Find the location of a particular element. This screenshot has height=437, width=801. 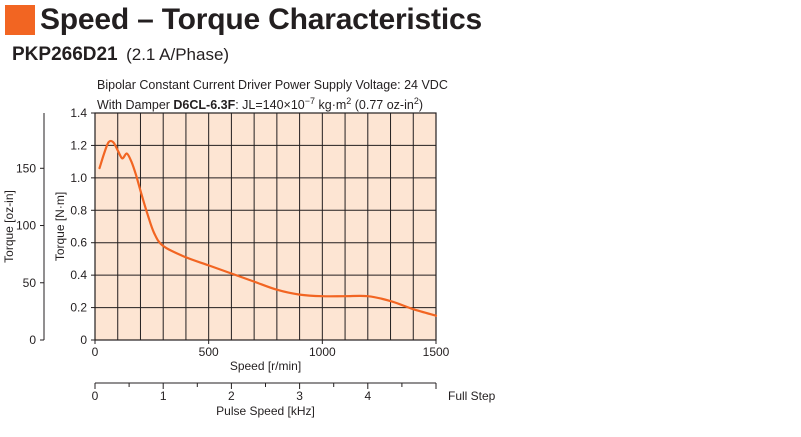

x-axis-label: Speed [r/min] is located at coordinates (265, 366).